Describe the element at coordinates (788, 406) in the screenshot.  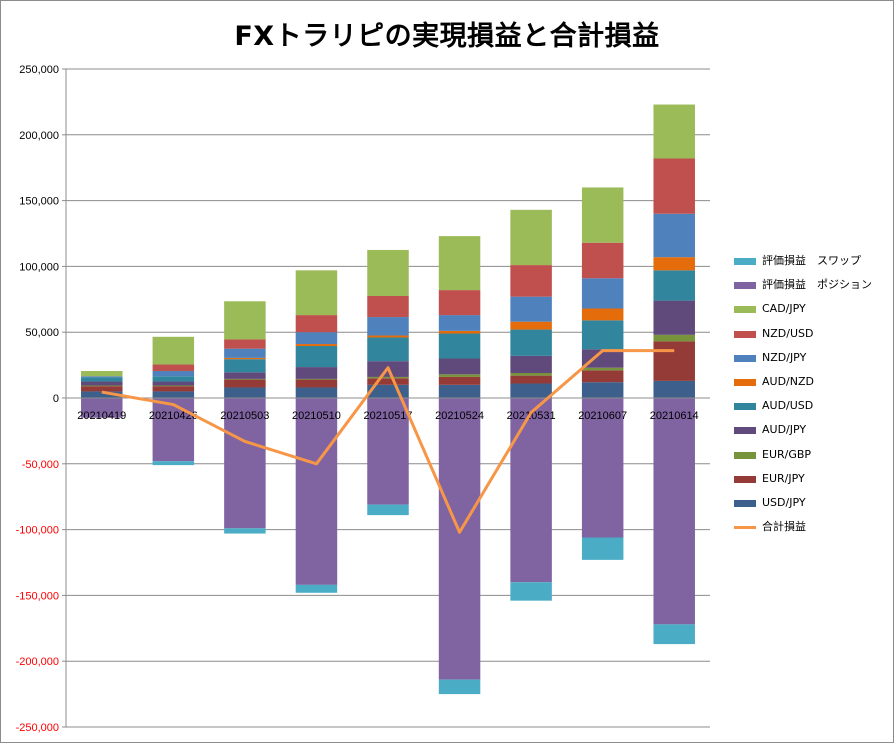
I see `legend-label: AUD/USD` at that location.